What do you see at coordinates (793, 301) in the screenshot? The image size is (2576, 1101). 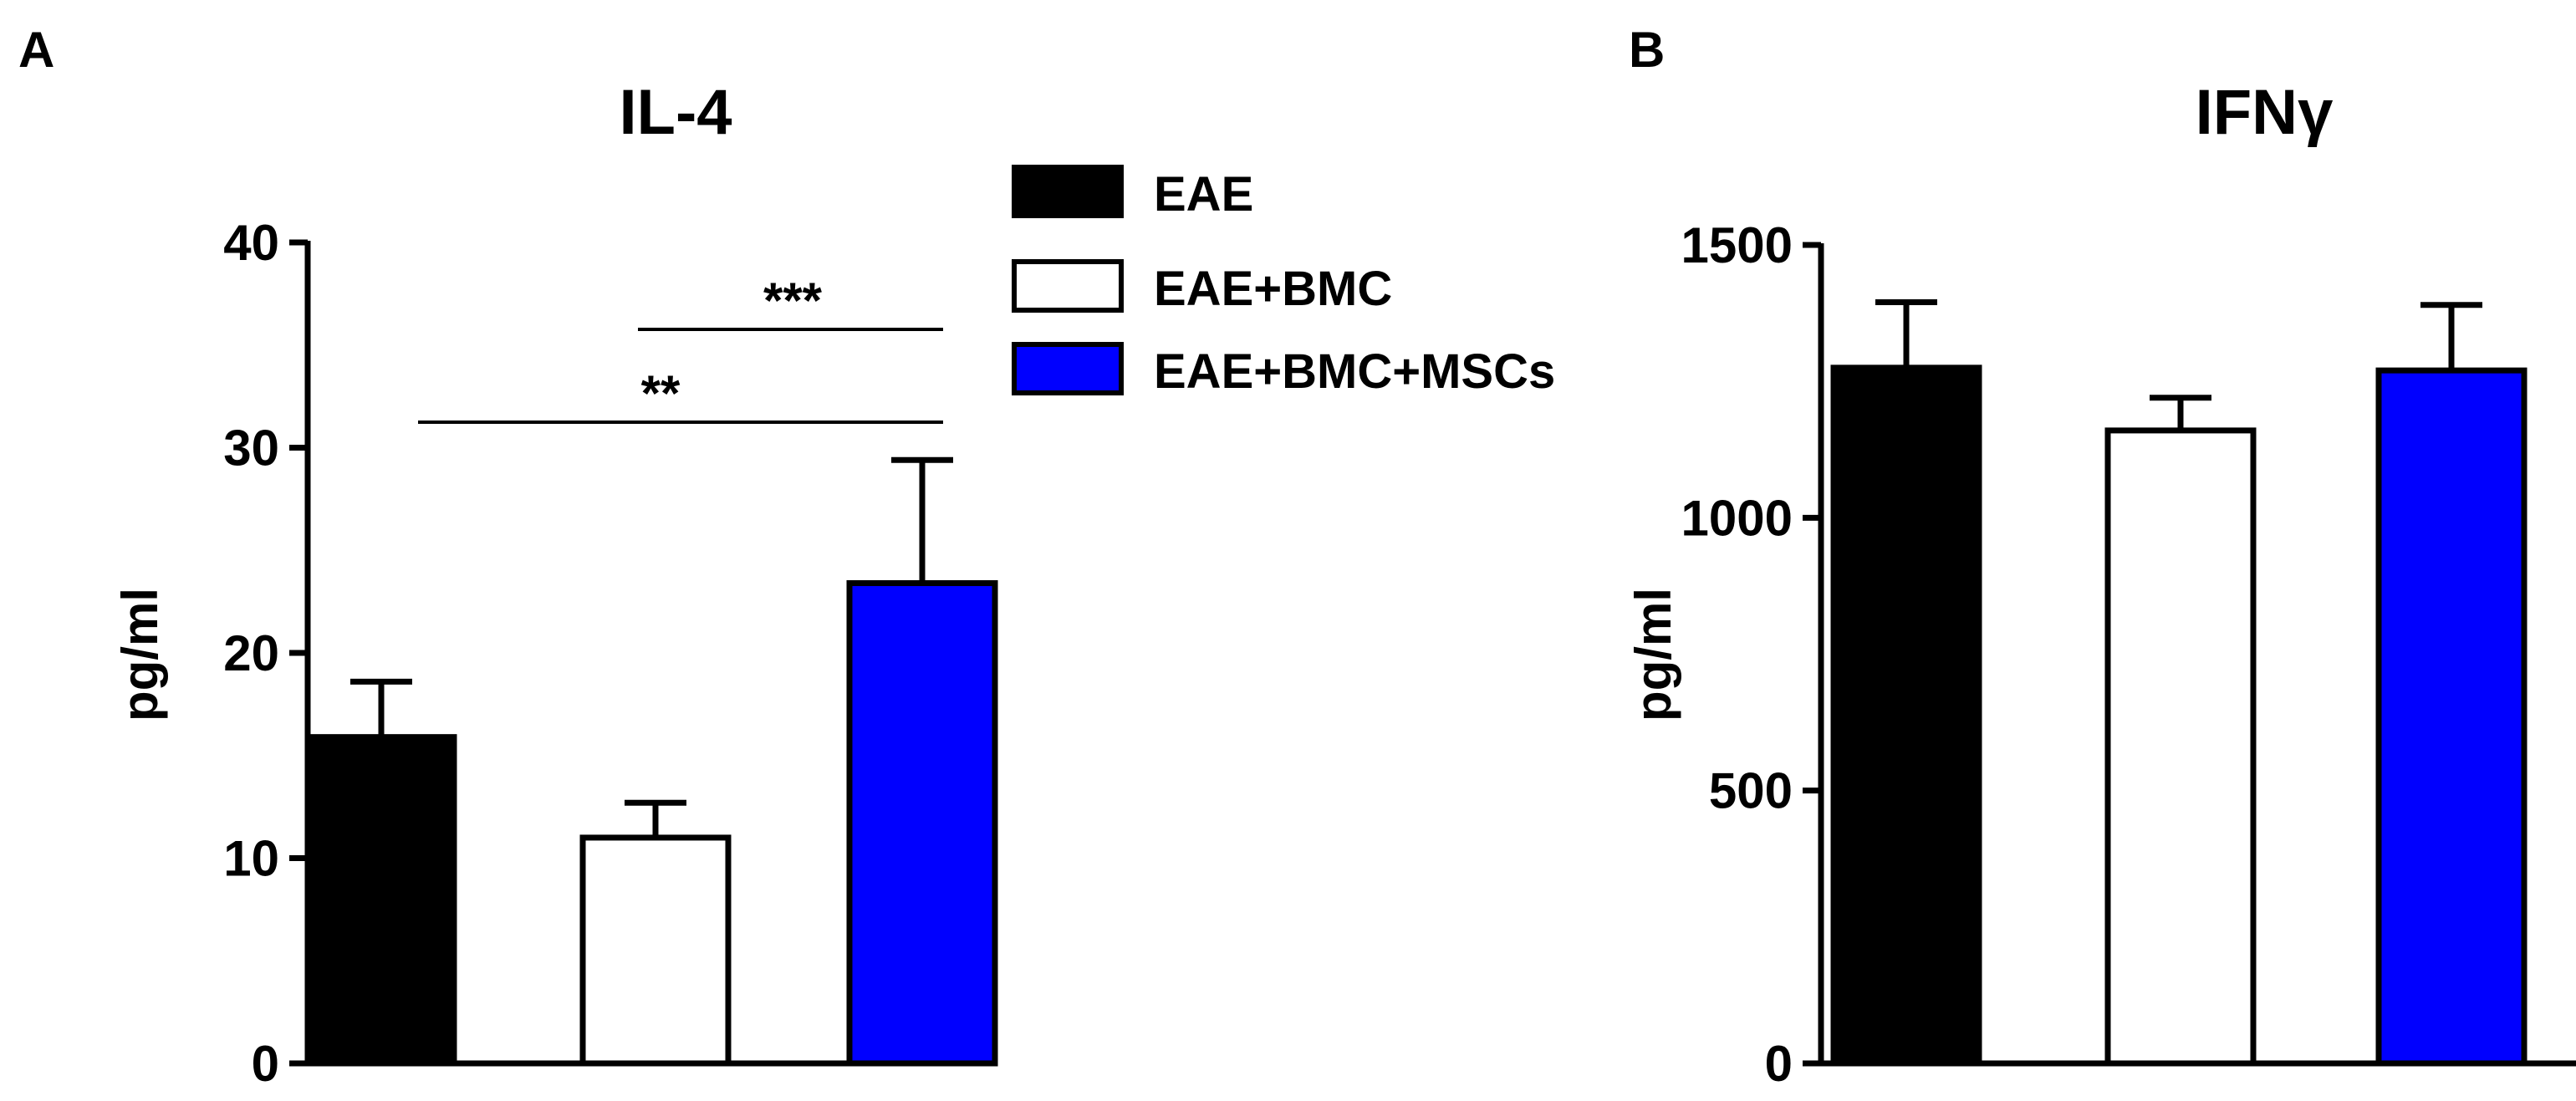 I see `panel-a-significance-label: ***` at bounding box center [793, 301].